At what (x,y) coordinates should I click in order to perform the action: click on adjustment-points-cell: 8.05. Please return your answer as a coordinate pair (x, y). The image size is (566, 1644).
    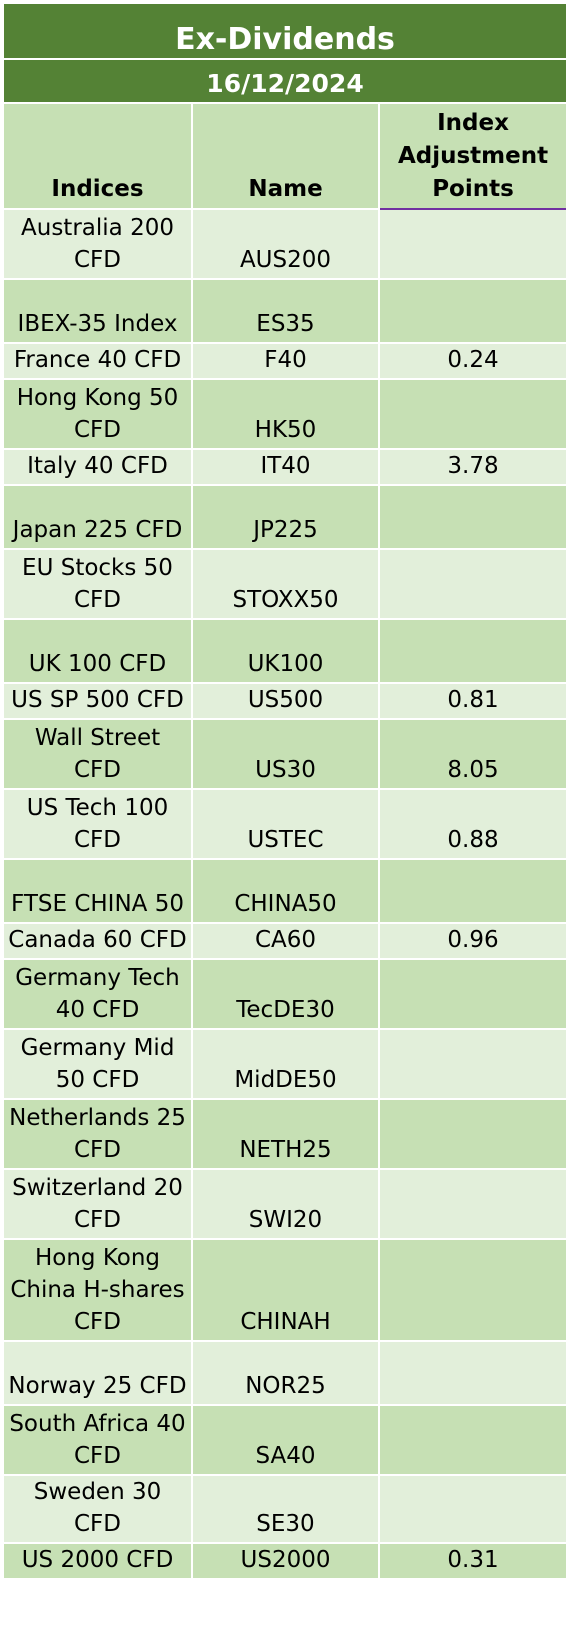
    Looking at the image, I should click on (471, 754).